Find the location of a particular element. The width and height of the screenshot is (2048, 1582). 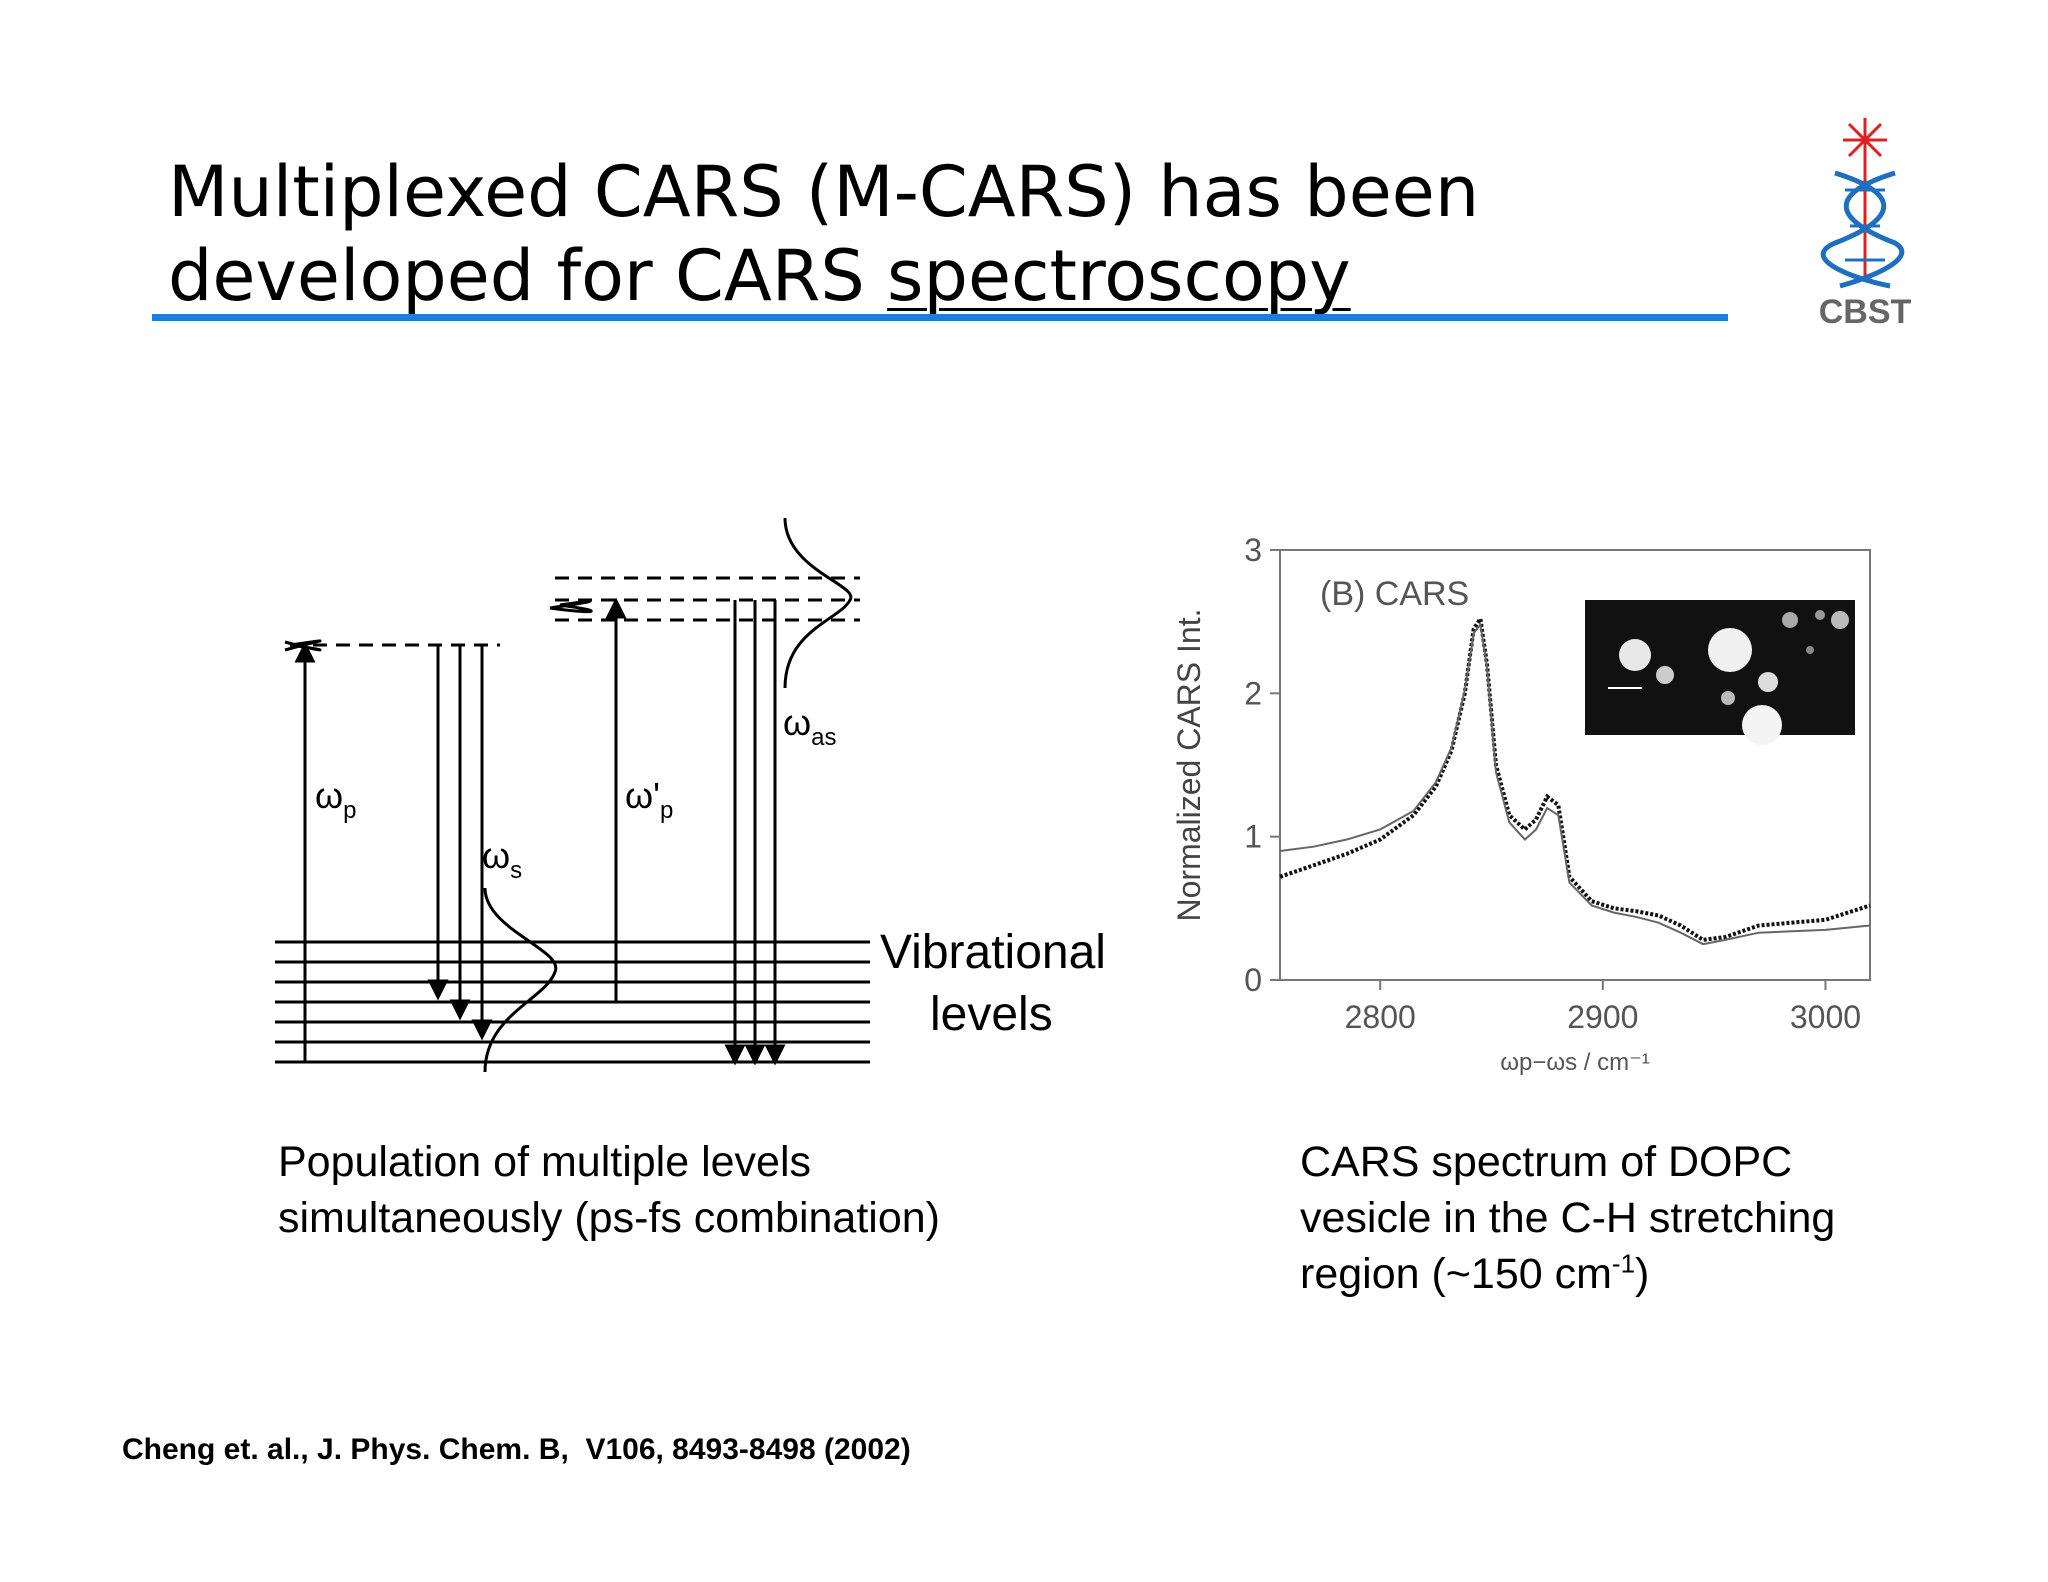

transition-arrows is located at coordinates (540, 831).